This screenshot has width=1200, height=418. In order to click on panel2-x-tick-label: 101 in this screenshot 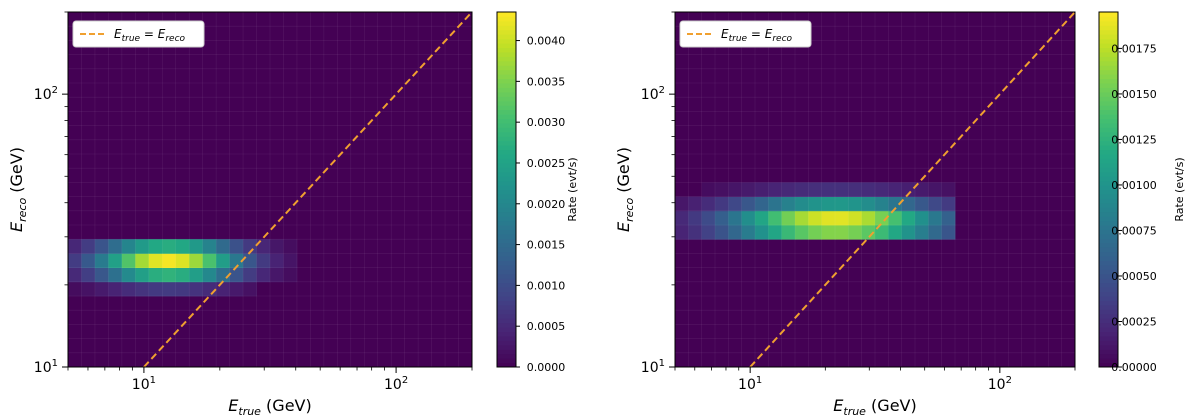, I will do `click(750, 384)`.